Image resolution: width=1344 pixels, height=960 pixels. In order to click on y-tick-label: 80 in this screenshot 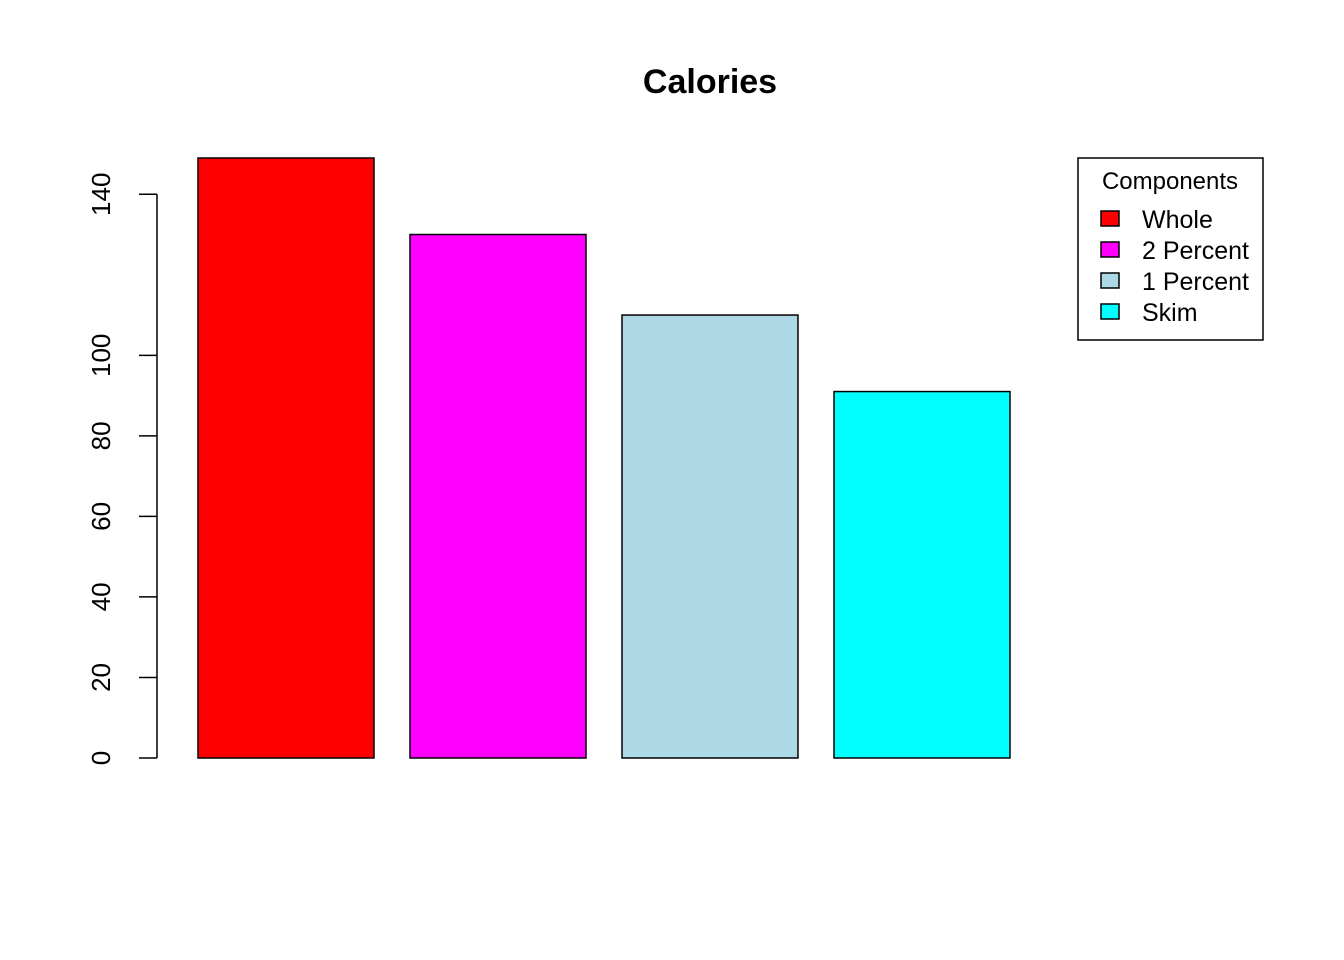, I will do `click(101, 435)`.